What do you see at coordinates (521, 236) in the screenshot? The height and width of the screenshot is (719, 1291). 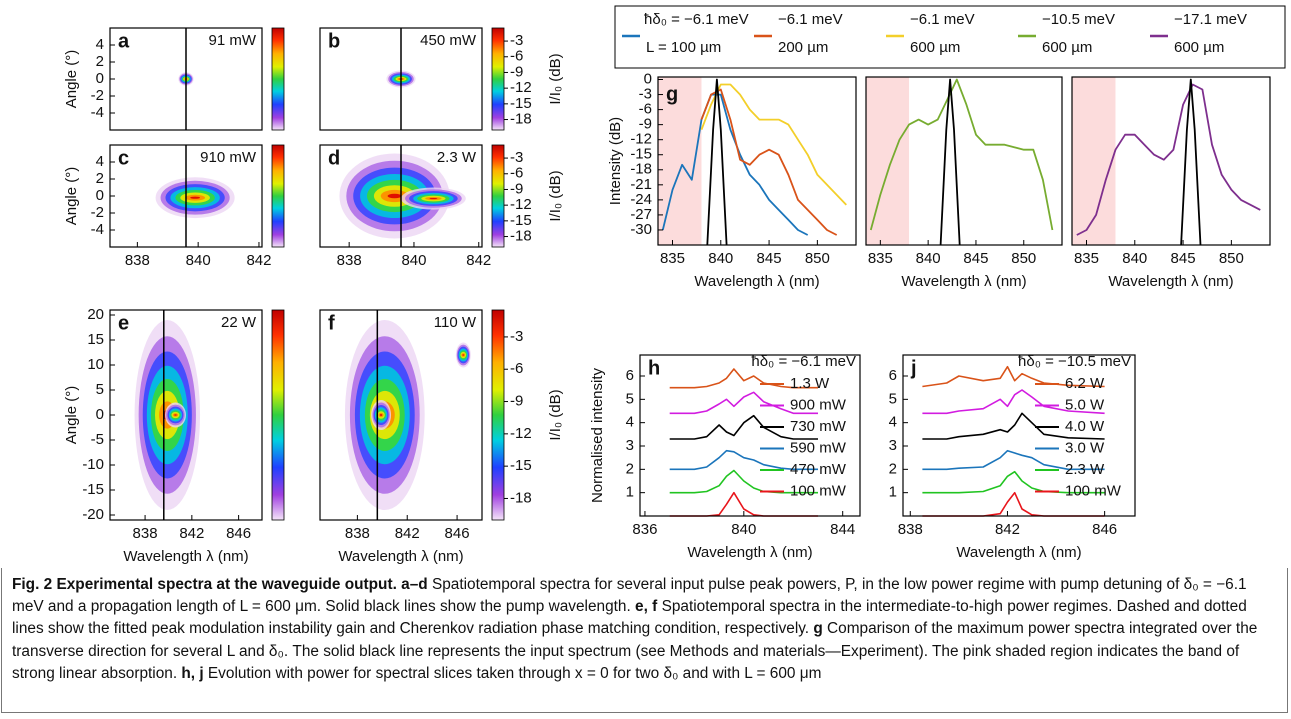 I see `colorbar-tick-label: -18` at bounding box center [521, 236].